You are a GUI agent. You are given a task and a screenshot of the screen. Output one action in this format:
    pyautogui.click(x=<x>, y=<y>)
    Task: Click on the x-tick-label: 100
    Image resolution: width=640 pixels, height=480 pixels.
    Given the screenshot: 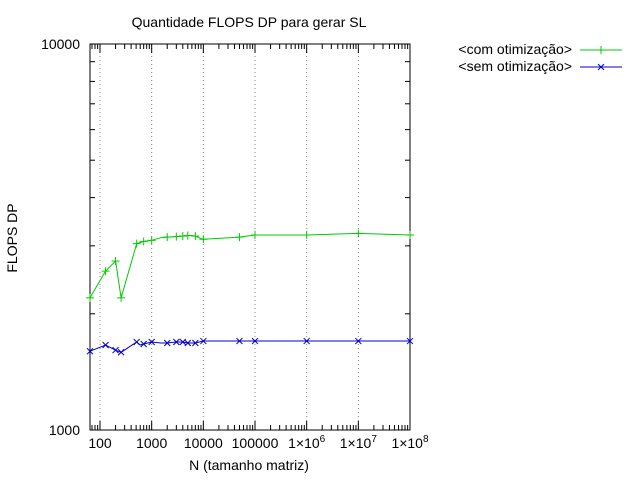 What is the action you would take?
    pyautogui.click(x=100, y=443)
    